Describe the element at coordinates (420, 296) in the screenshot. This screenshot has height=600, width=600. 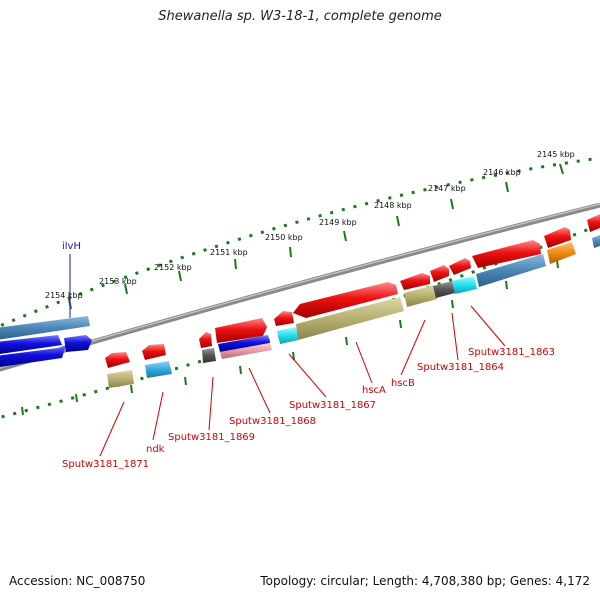
I see `gene-khaki-hscb` at that location.